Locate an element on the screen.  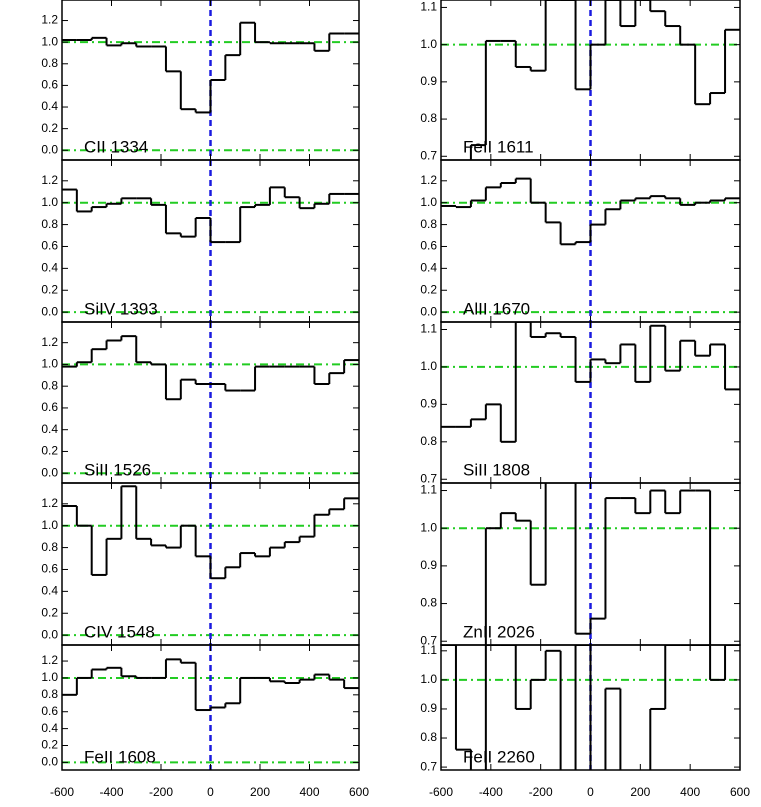
panel-label: CII 1334 is located at coordinates (116, 146).